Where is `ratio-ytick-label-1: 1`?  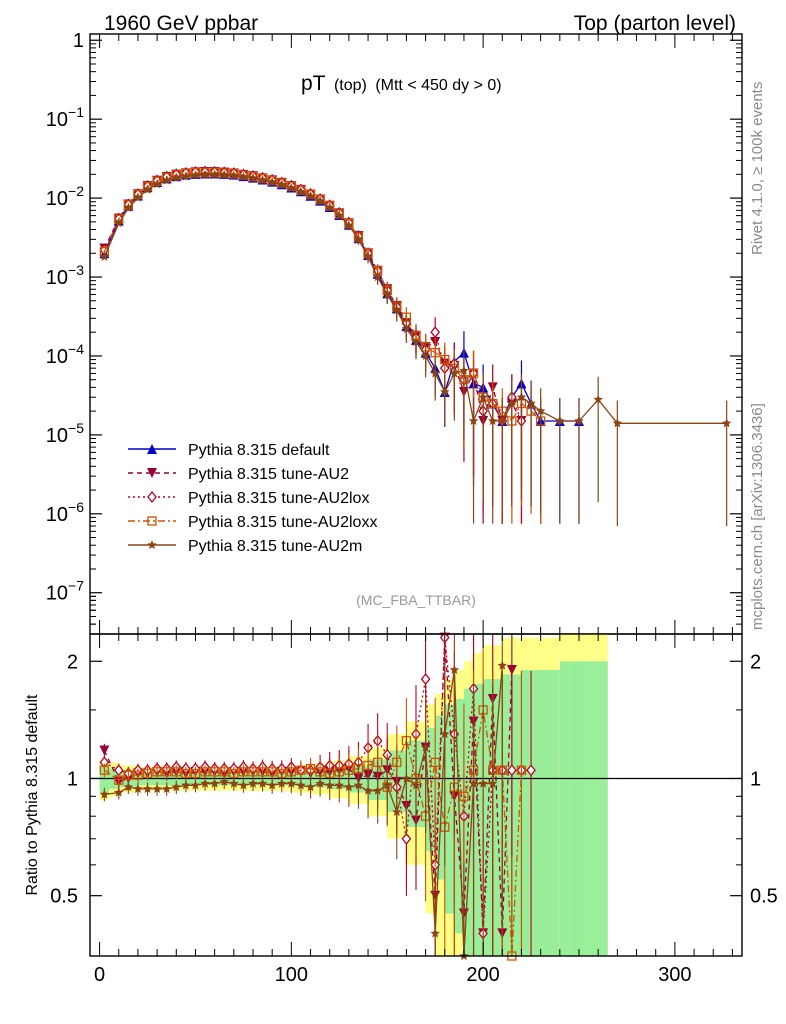 ratio-ytick-label-1: 1 is located at coordinates (72, 779).